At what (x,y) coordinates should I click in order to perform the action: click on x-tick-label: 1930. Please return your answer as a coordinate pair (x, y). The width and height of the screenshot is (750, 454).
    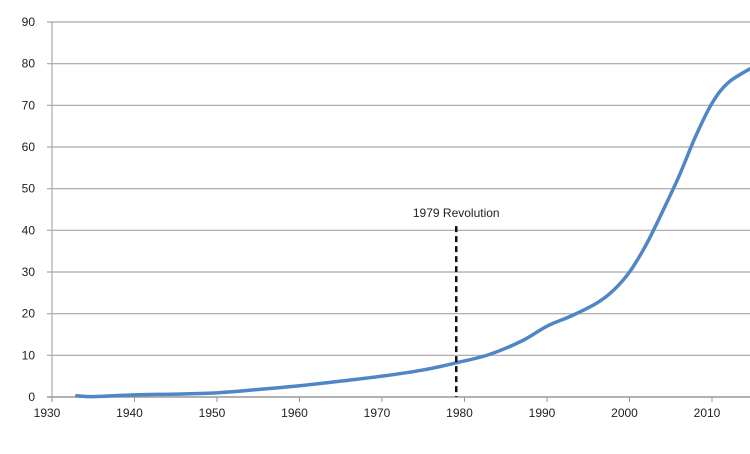
    Looking at the image, I should click on (47, 413).